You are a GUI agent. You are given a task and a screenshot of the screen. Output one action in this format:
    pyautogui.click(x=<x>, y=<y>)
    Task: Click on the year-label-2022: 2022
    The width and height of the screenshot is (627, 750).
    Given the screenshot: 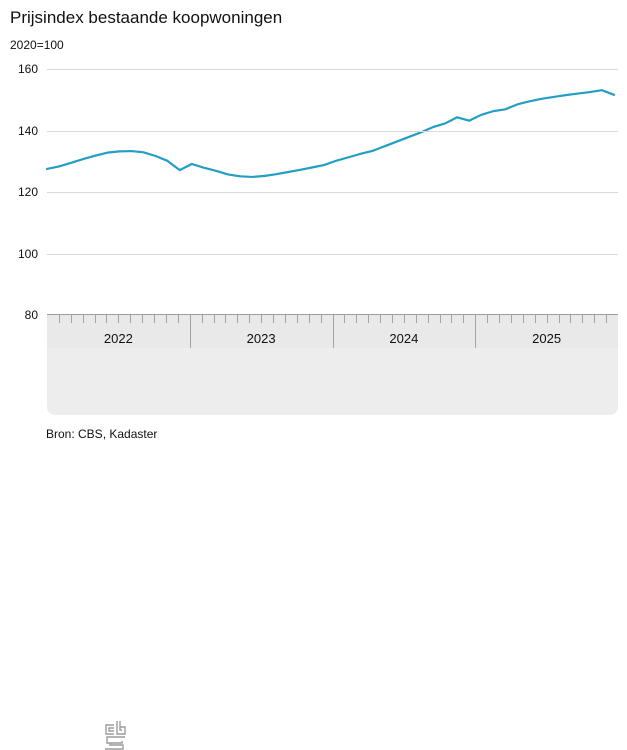 What is the action you would take?
    pyautogui.click(x=118, y=338)
    